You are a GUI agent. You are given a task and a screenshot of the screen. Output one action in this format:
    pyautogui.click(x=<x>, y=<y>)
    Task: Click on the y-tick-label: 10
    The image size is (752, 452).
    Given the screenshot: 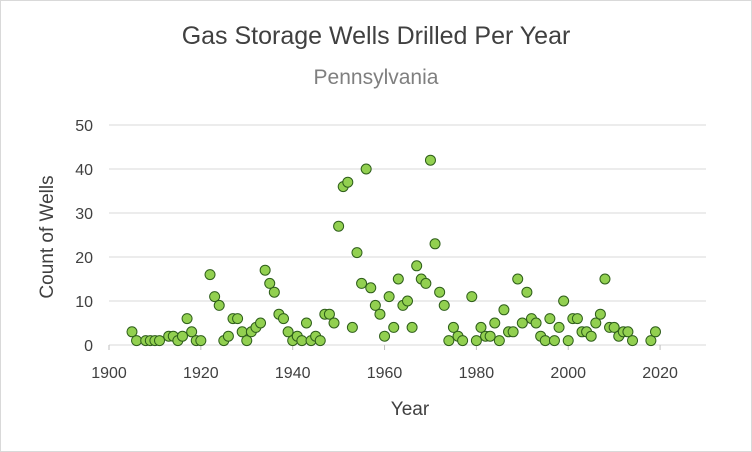 What is the action you would take?
    pyautogui.click(x=84, y=302)
    